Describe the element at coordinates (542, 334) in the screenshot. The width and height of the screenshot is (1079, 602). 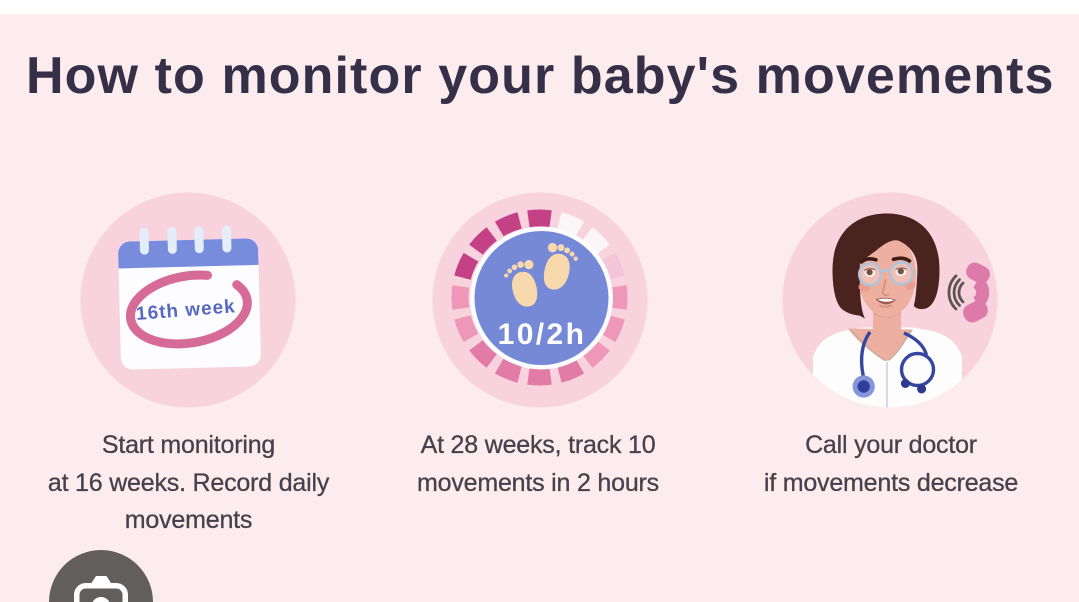
I see `svg-text: 10/2h` at that location.